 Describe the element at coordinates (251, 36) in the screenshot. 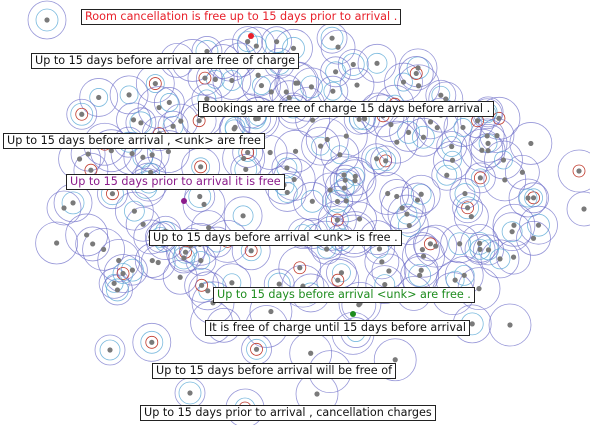

I see `highlight-point` at that location.